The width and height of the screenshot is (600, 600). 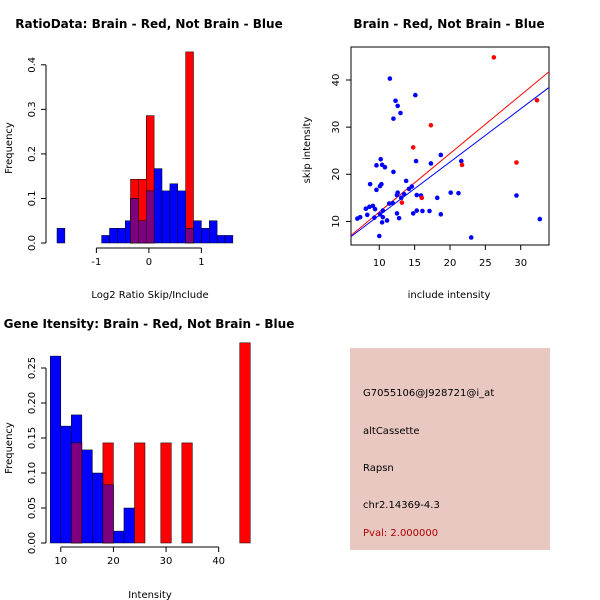 I want to click on scatter-x-axis-label: include intensity, so click(x=449, y=295).